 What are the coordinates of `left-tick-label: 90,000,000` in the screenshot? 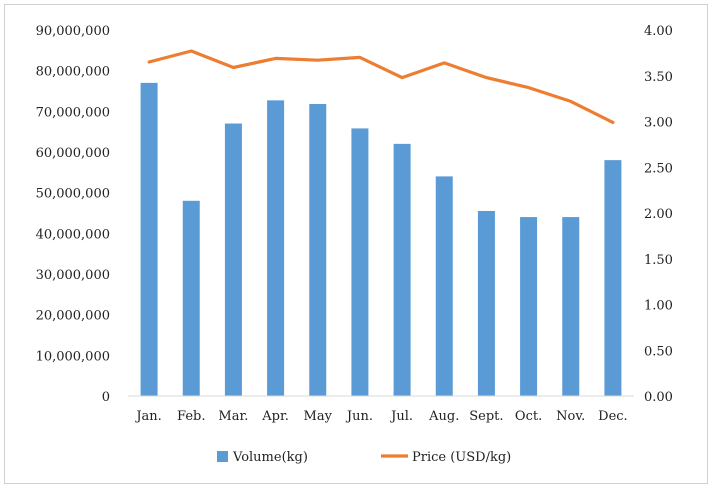 It's located at (73, 31).